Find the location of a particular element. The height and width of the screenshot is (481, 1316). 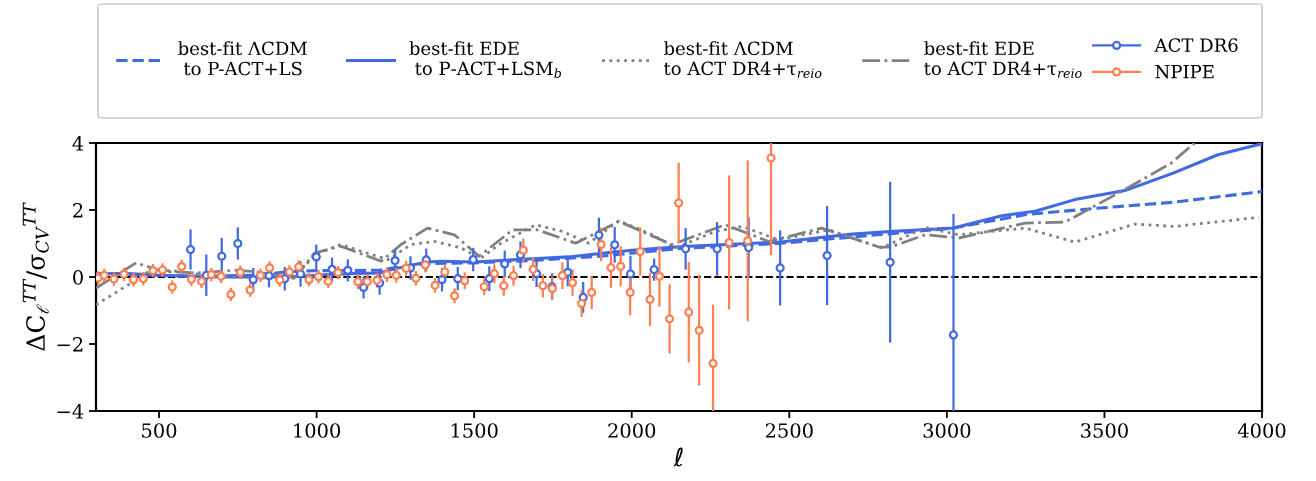

legend-label: best-fit EDE to P-ACT+LSM$_{b}$ is located at coordinates (485, 59).